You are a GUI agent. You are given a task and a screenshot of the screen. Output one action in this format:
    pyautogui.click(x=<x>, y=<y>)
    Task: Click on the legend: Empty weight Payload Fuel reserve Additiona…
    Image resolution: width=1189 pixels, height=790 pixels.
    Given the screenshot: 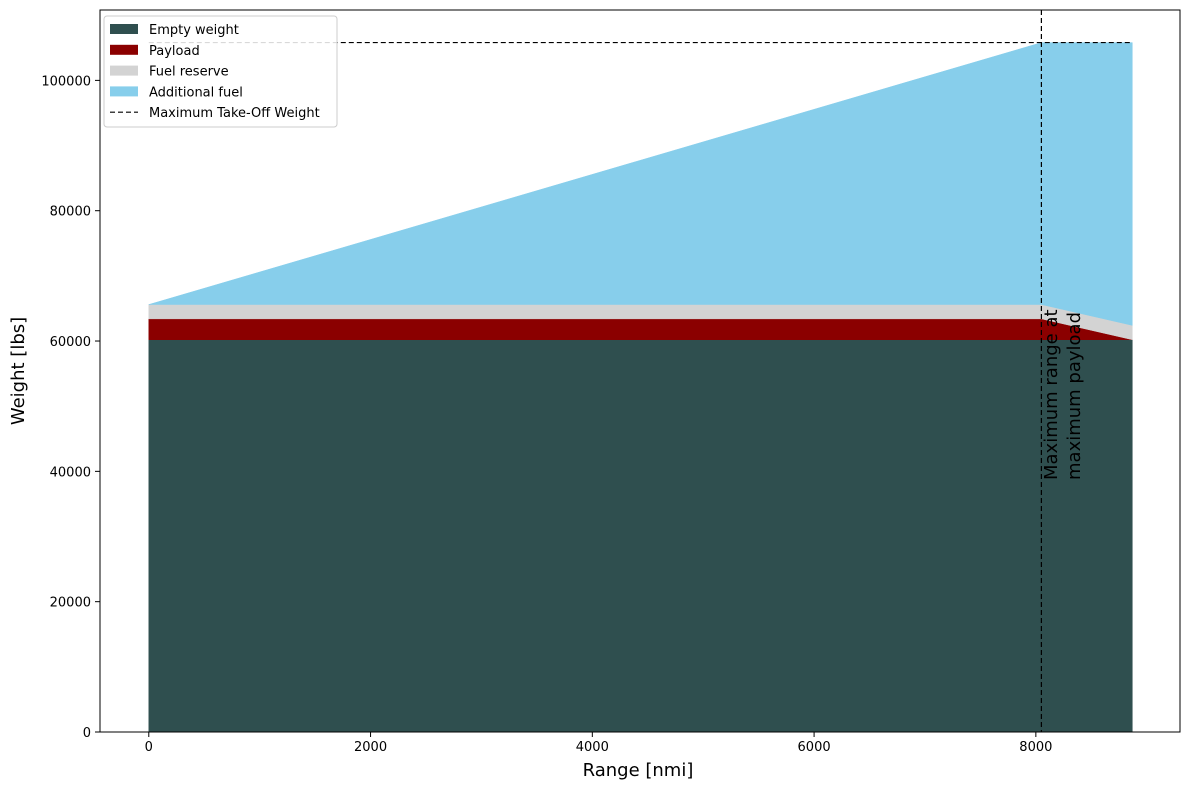 What is the action you would take?
    pyautogui.click(x=220, y=71)
    